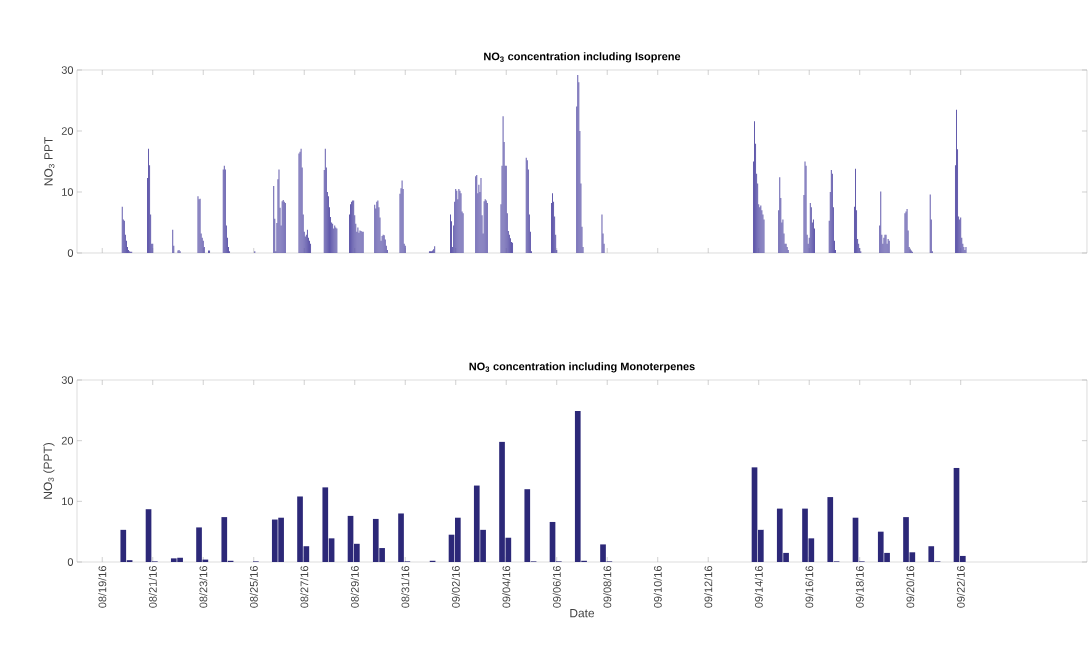  Describe the element at coordinates (657, 587) in the screenshot. I see `x-tick-label: 09/10/16` at that location.